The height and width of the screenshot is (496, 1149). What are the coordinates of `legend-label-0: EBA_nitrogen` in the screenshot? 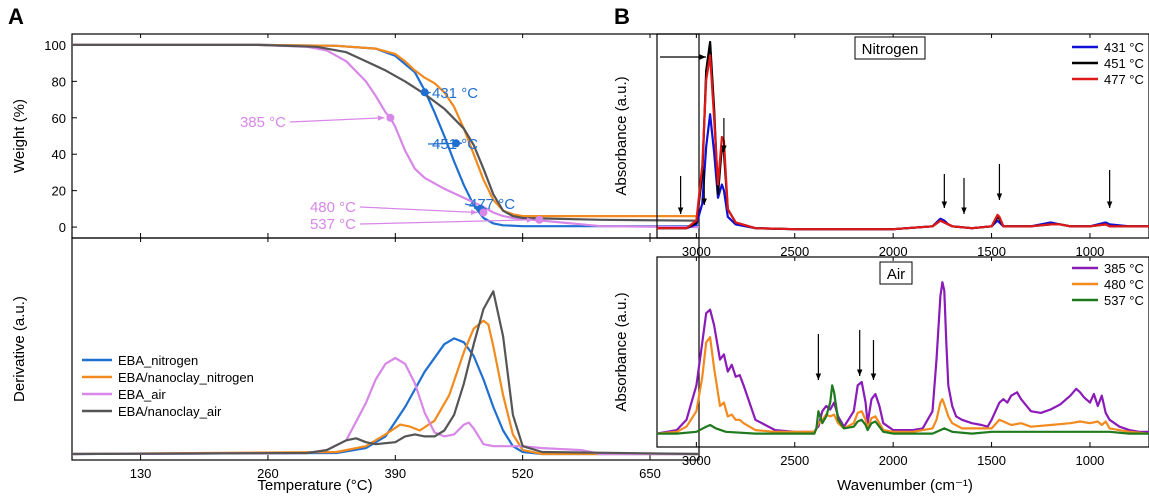 It's located at (158, 360).